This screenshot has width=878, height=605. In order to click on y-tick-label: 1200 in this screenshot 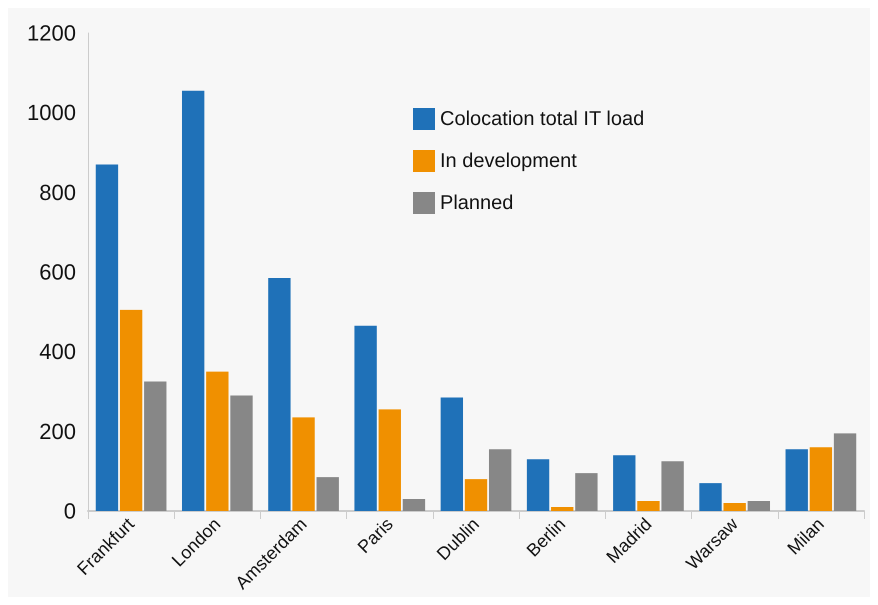, I will do `click(51, 33)`.